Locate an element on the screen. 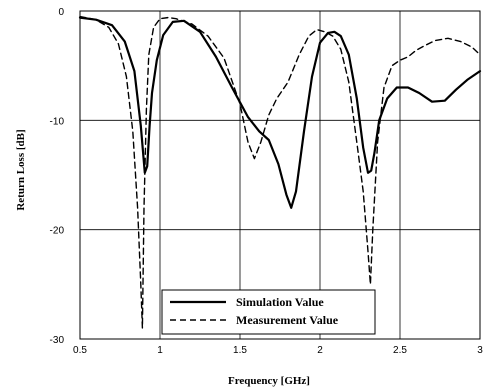  y-axis-title: Return Loss [dB] is located at coordinates (21, 169).